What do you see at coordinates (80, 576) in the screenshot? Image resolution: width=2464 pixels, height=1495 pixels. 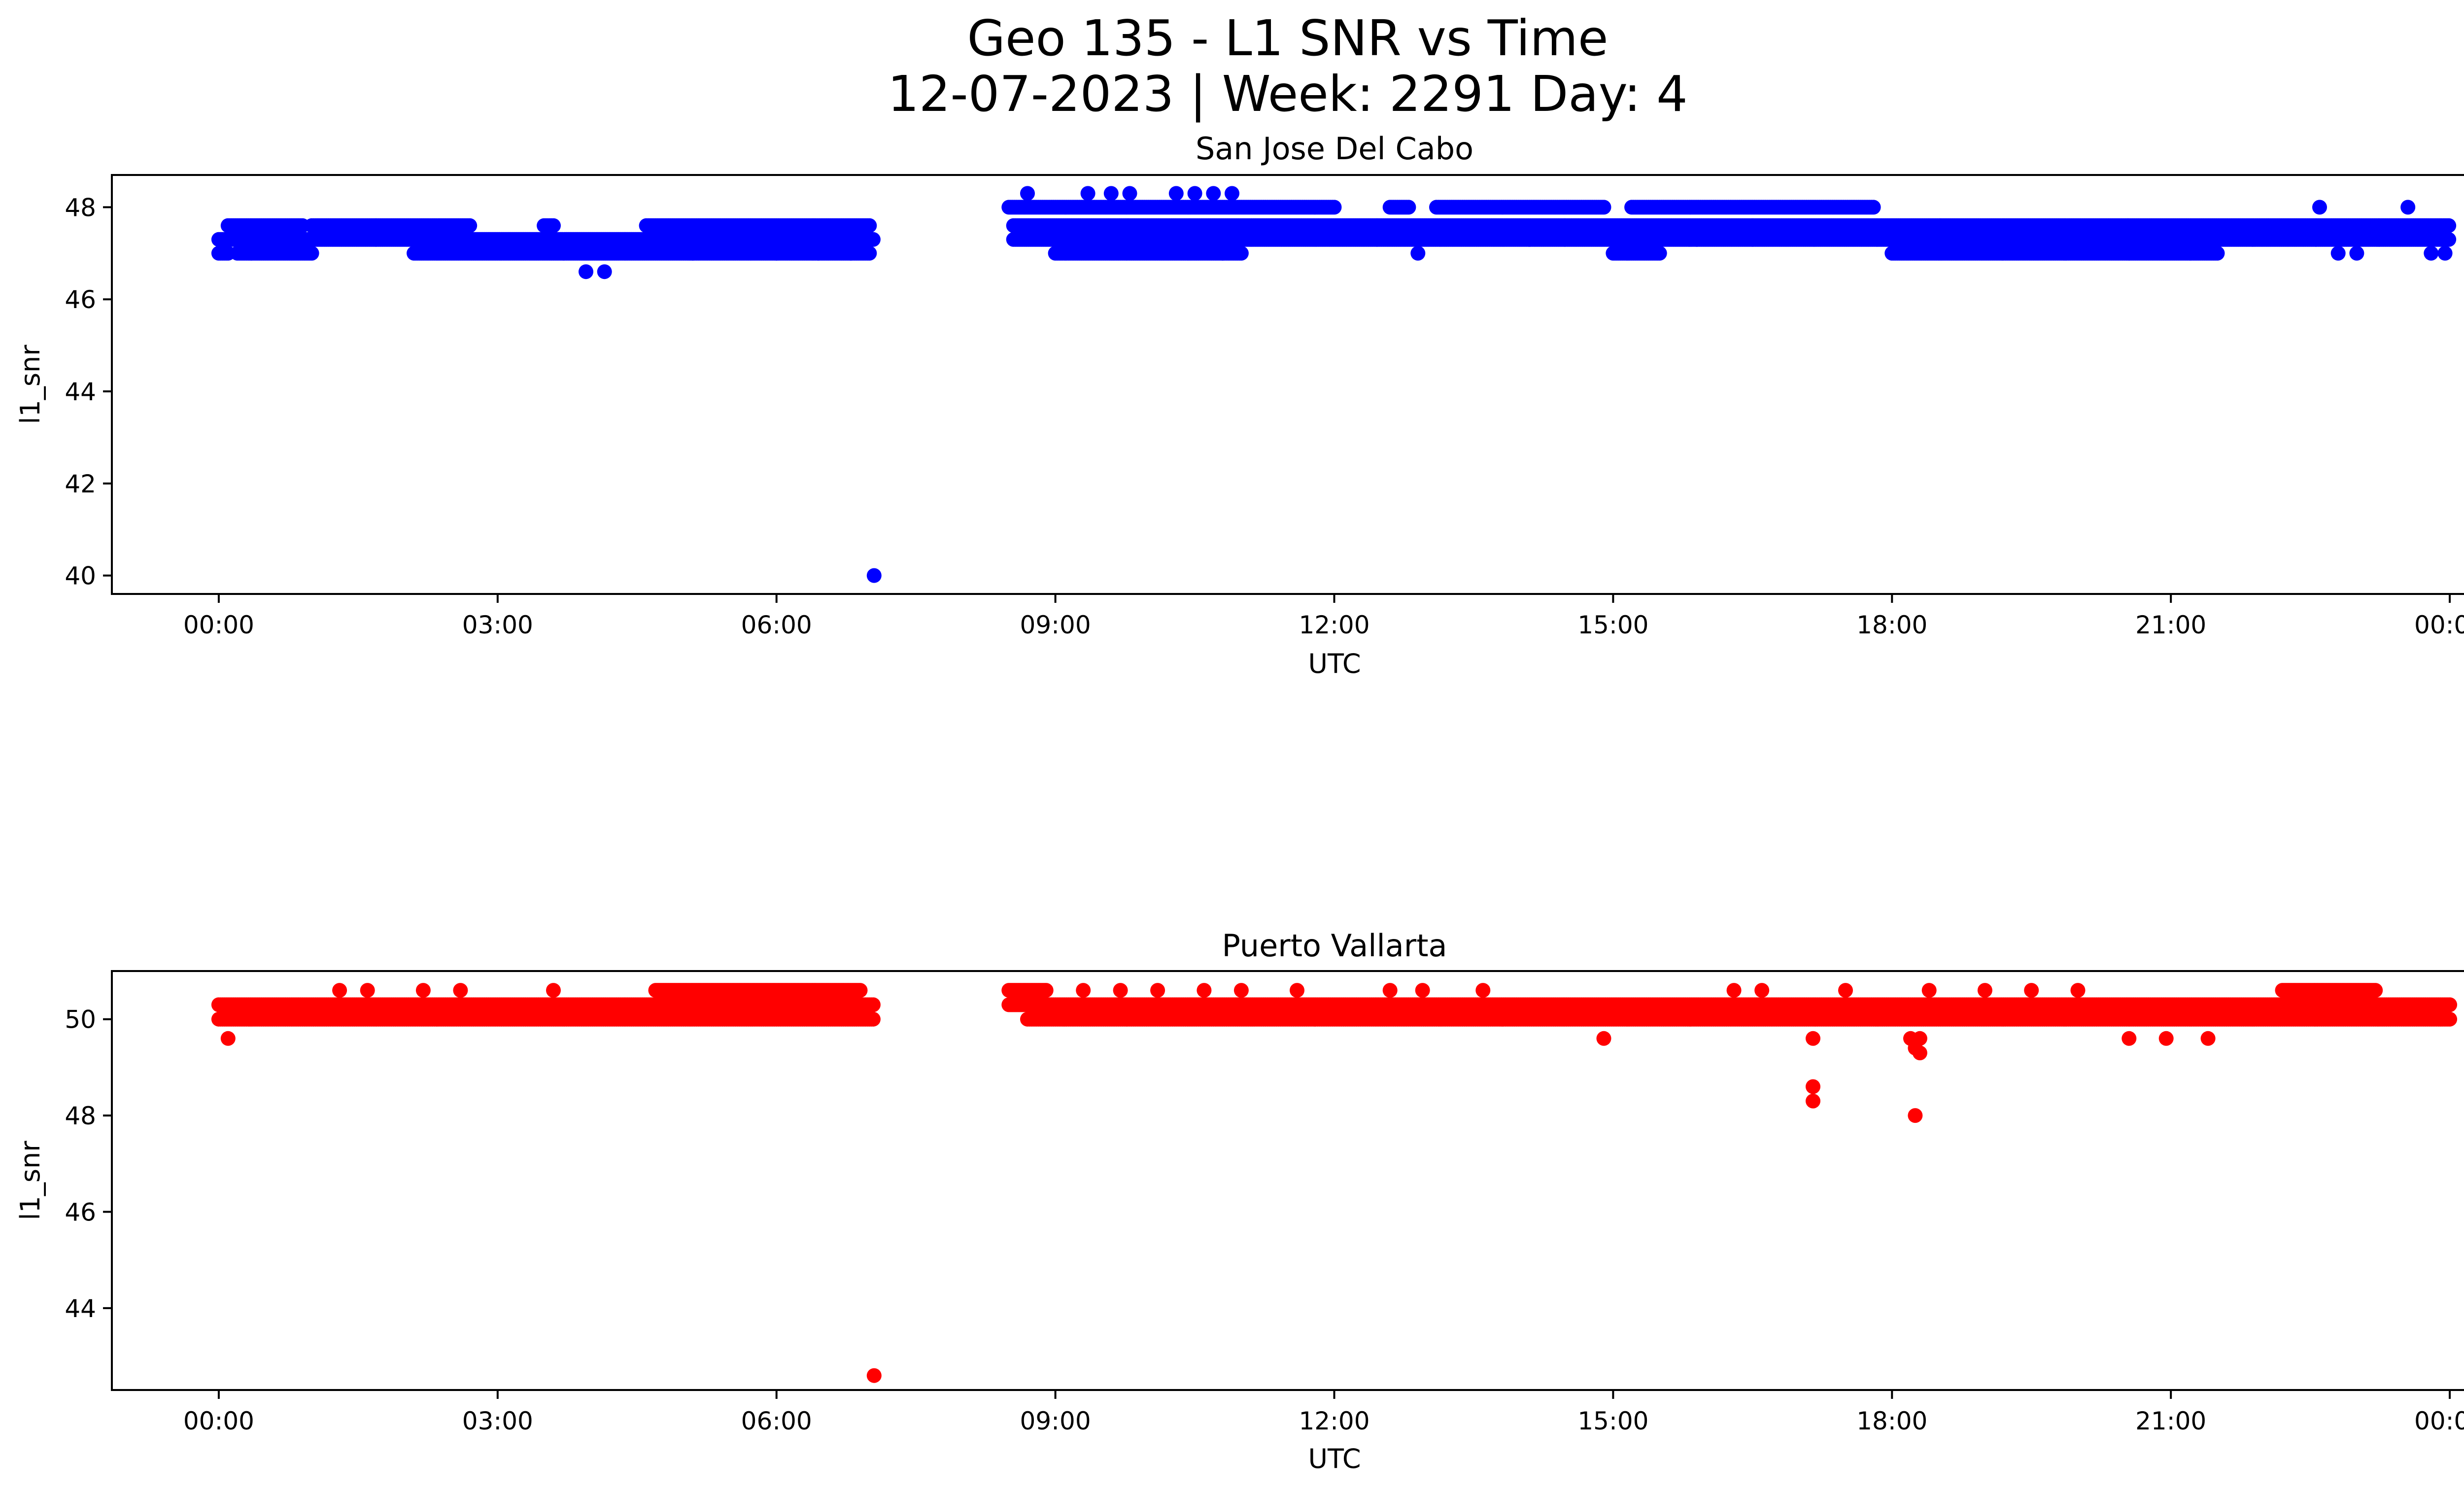 I see `y-tick-label: 40` at bounding box center [80, 576].